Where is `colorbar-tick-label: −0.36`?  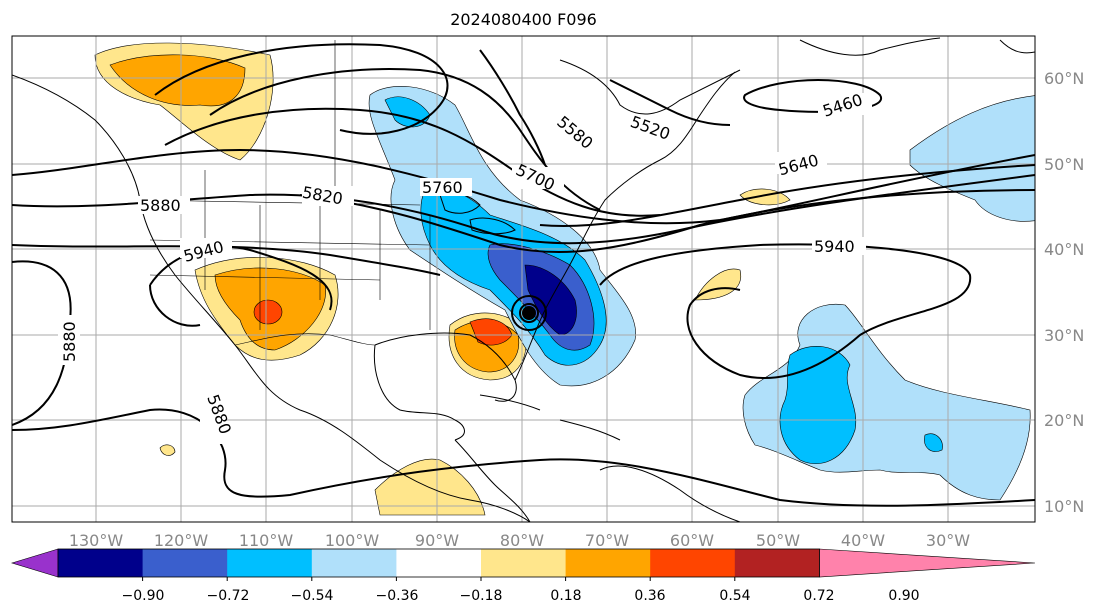 colorbar-tick-label: −0.36 is located at coordinates (397, 596).